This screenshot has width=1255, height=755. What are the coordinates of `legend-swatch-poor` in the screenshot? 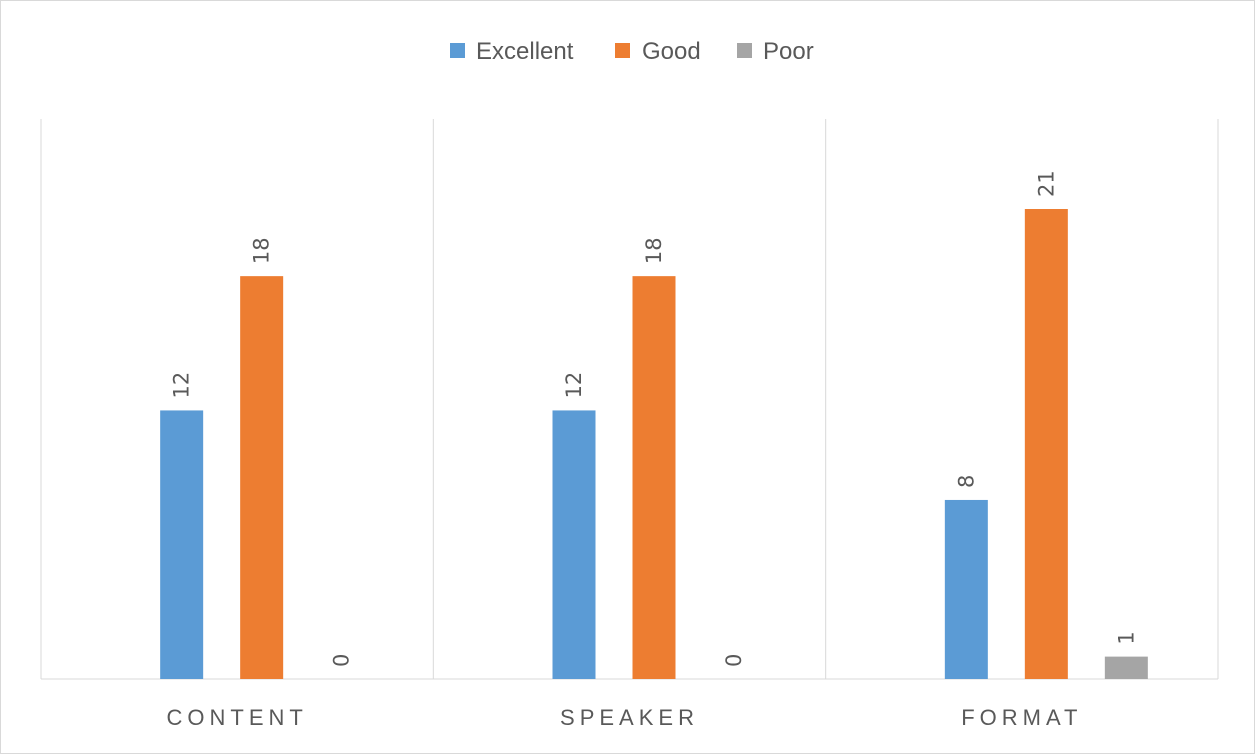 It's located at (744, 50).